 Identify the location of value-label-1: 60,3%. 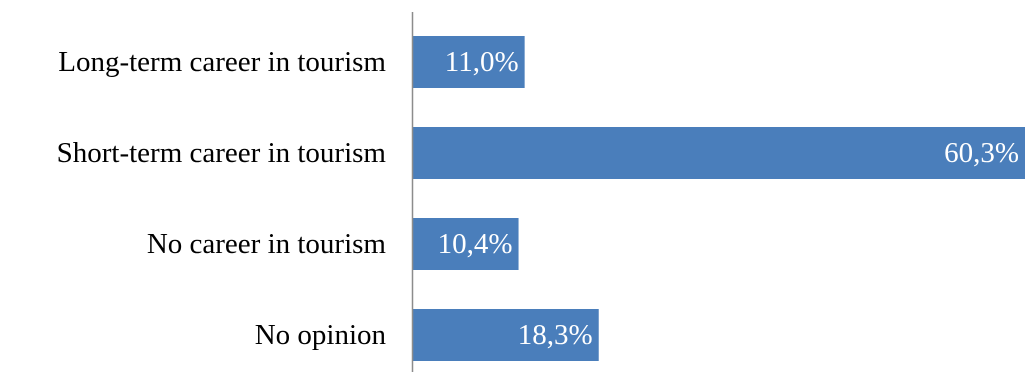
(981, 153).